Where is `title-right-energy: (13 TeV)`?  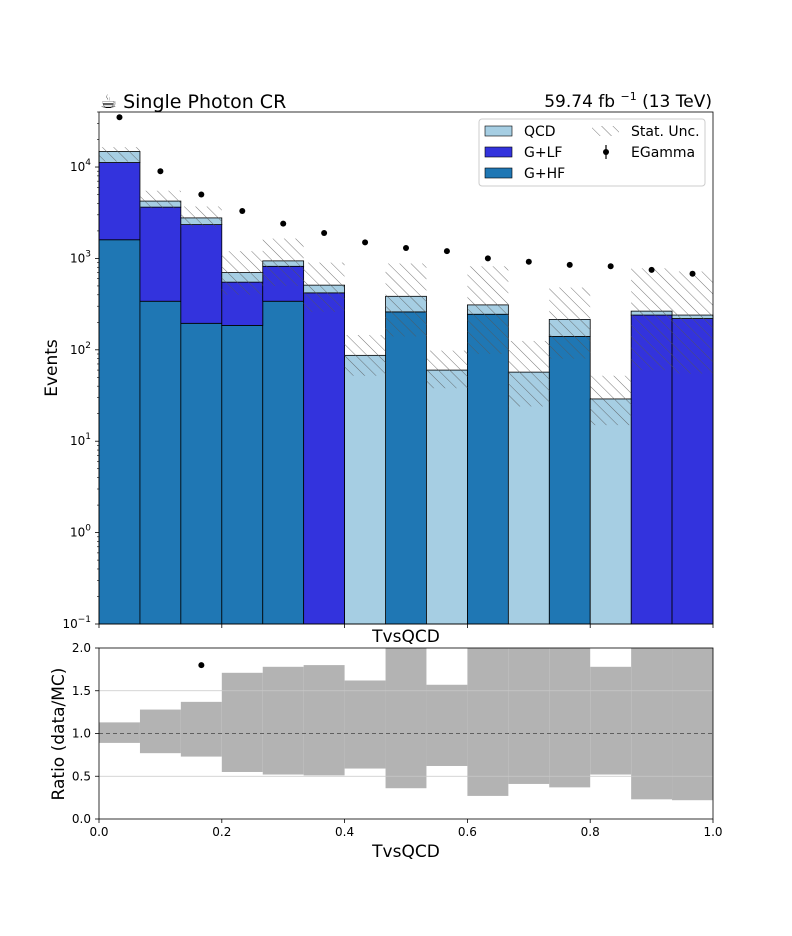 title-right-energy: (13 TeV) is located at coordinates (677, 102).